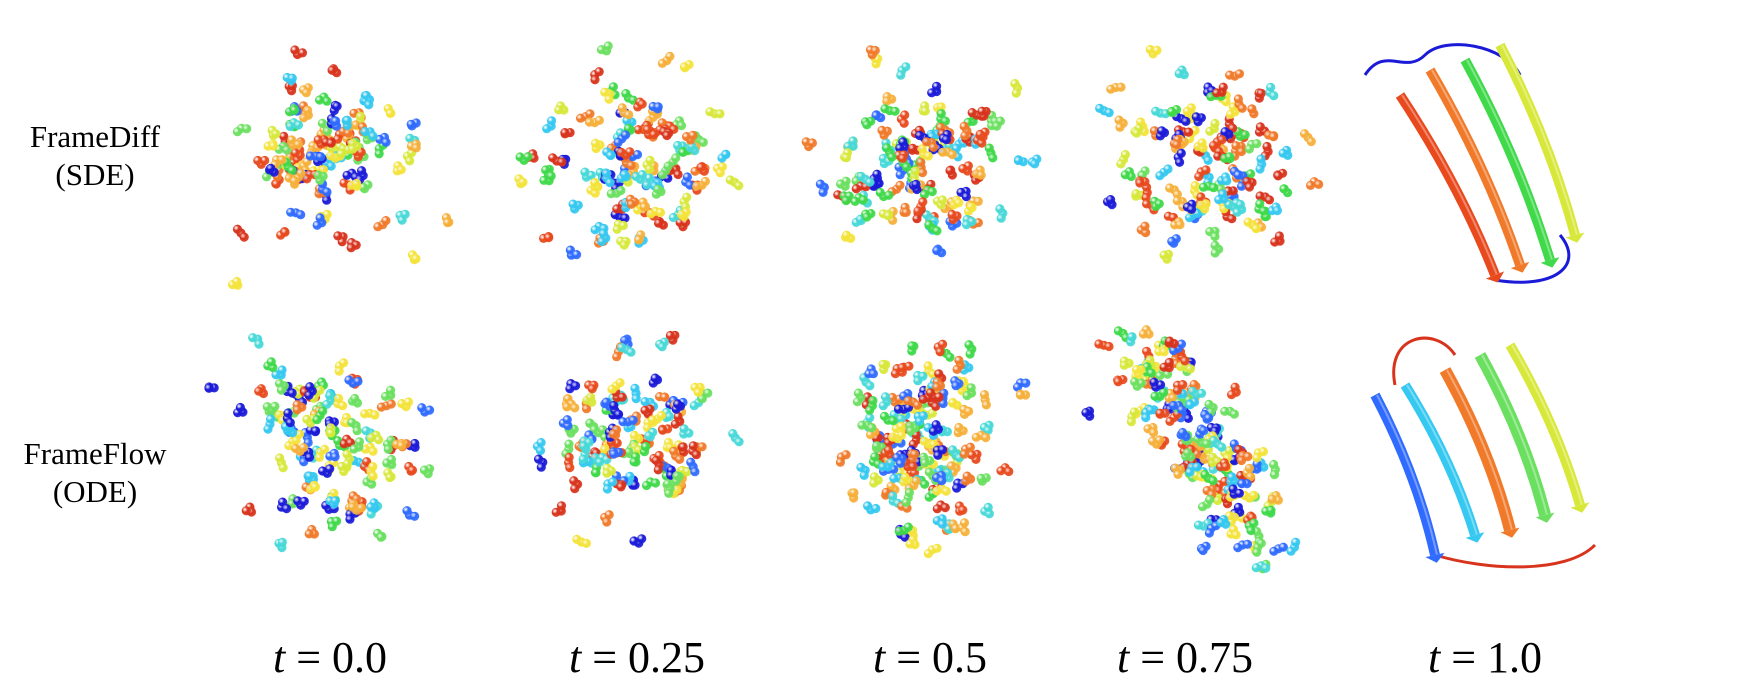  Describe the element at coordinates (330, 657) in the screenshot. I see `time-label-0: t = 0.0` at that location.